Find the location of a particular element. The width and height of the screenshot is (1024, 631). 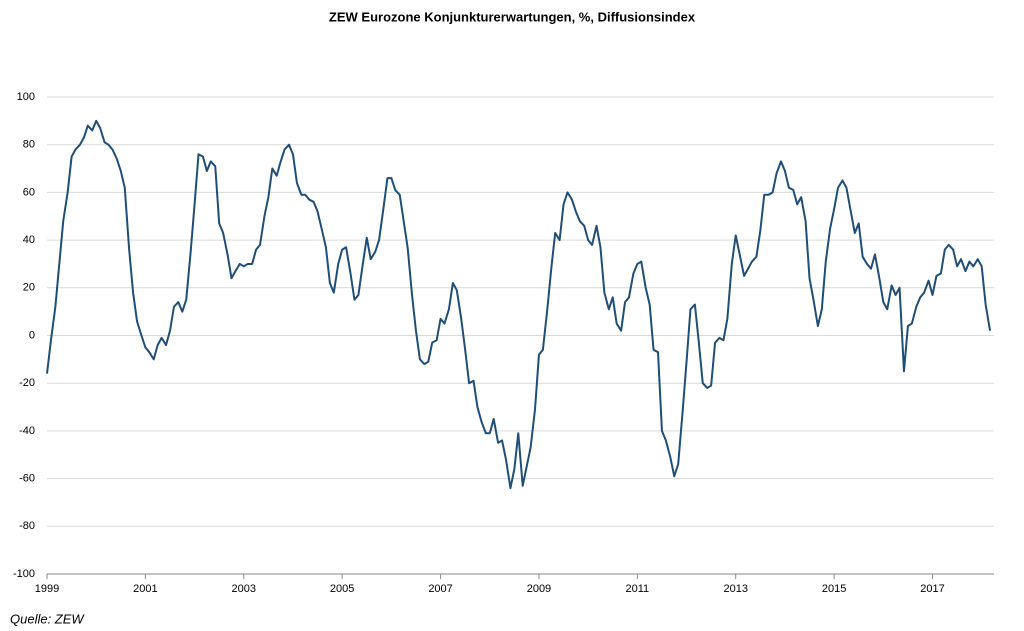

y-tick-label: 80 is located at coordinates (29, 145).